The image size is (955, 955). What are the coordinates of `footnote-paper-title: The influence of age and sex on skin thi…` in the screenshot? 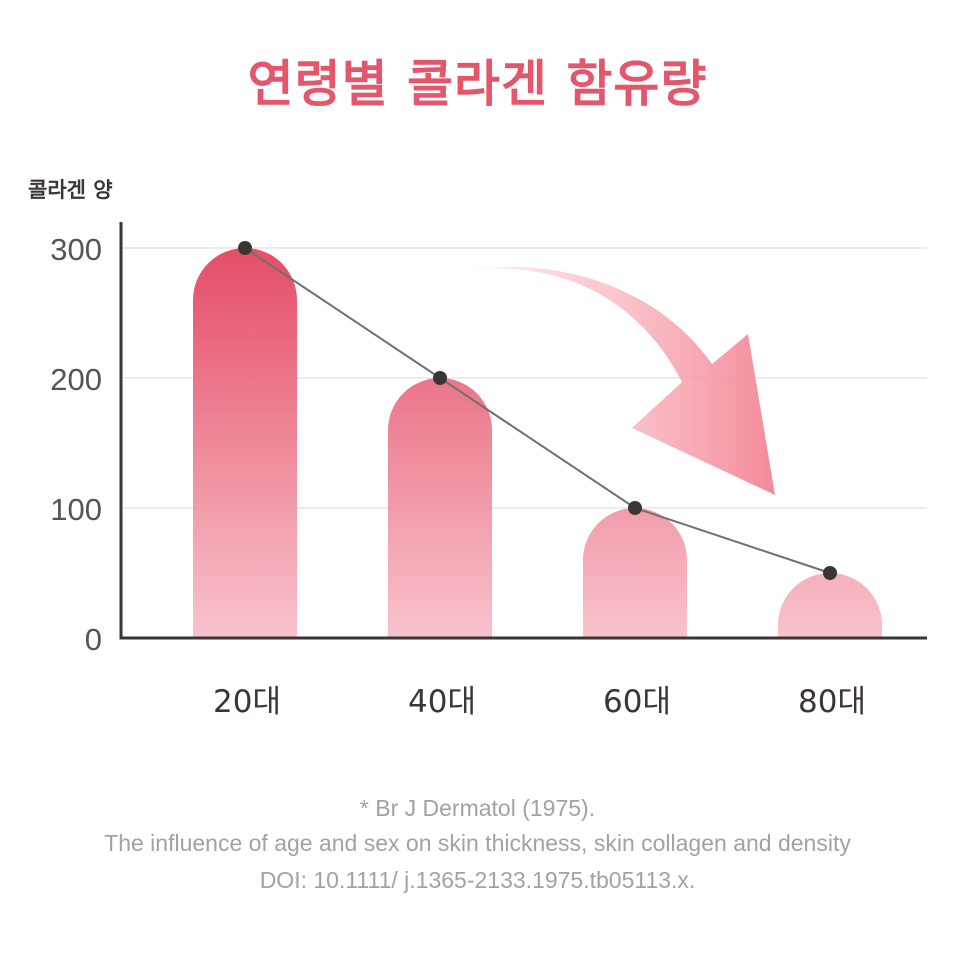 It's located at (477, 843).